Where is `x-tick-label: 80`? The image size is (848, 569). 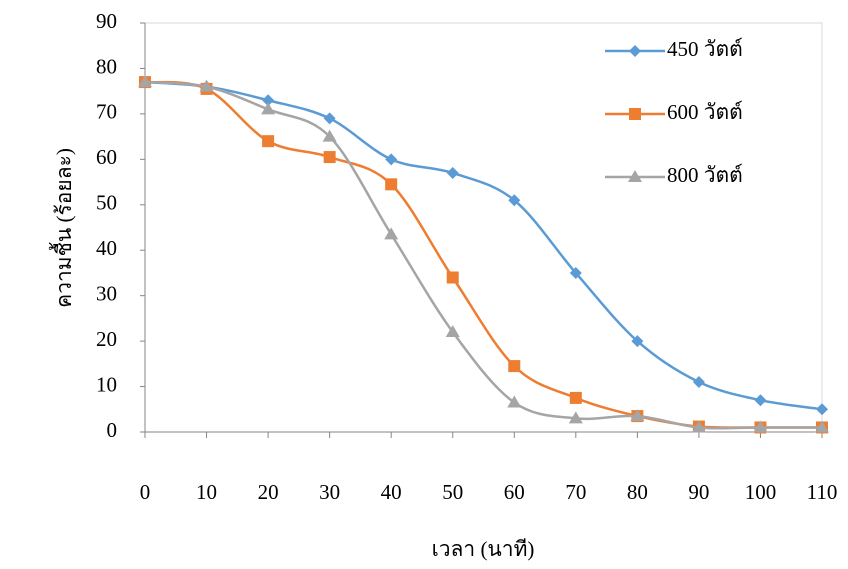
x-tick-label: 80 is located at coordinates (637, 492).